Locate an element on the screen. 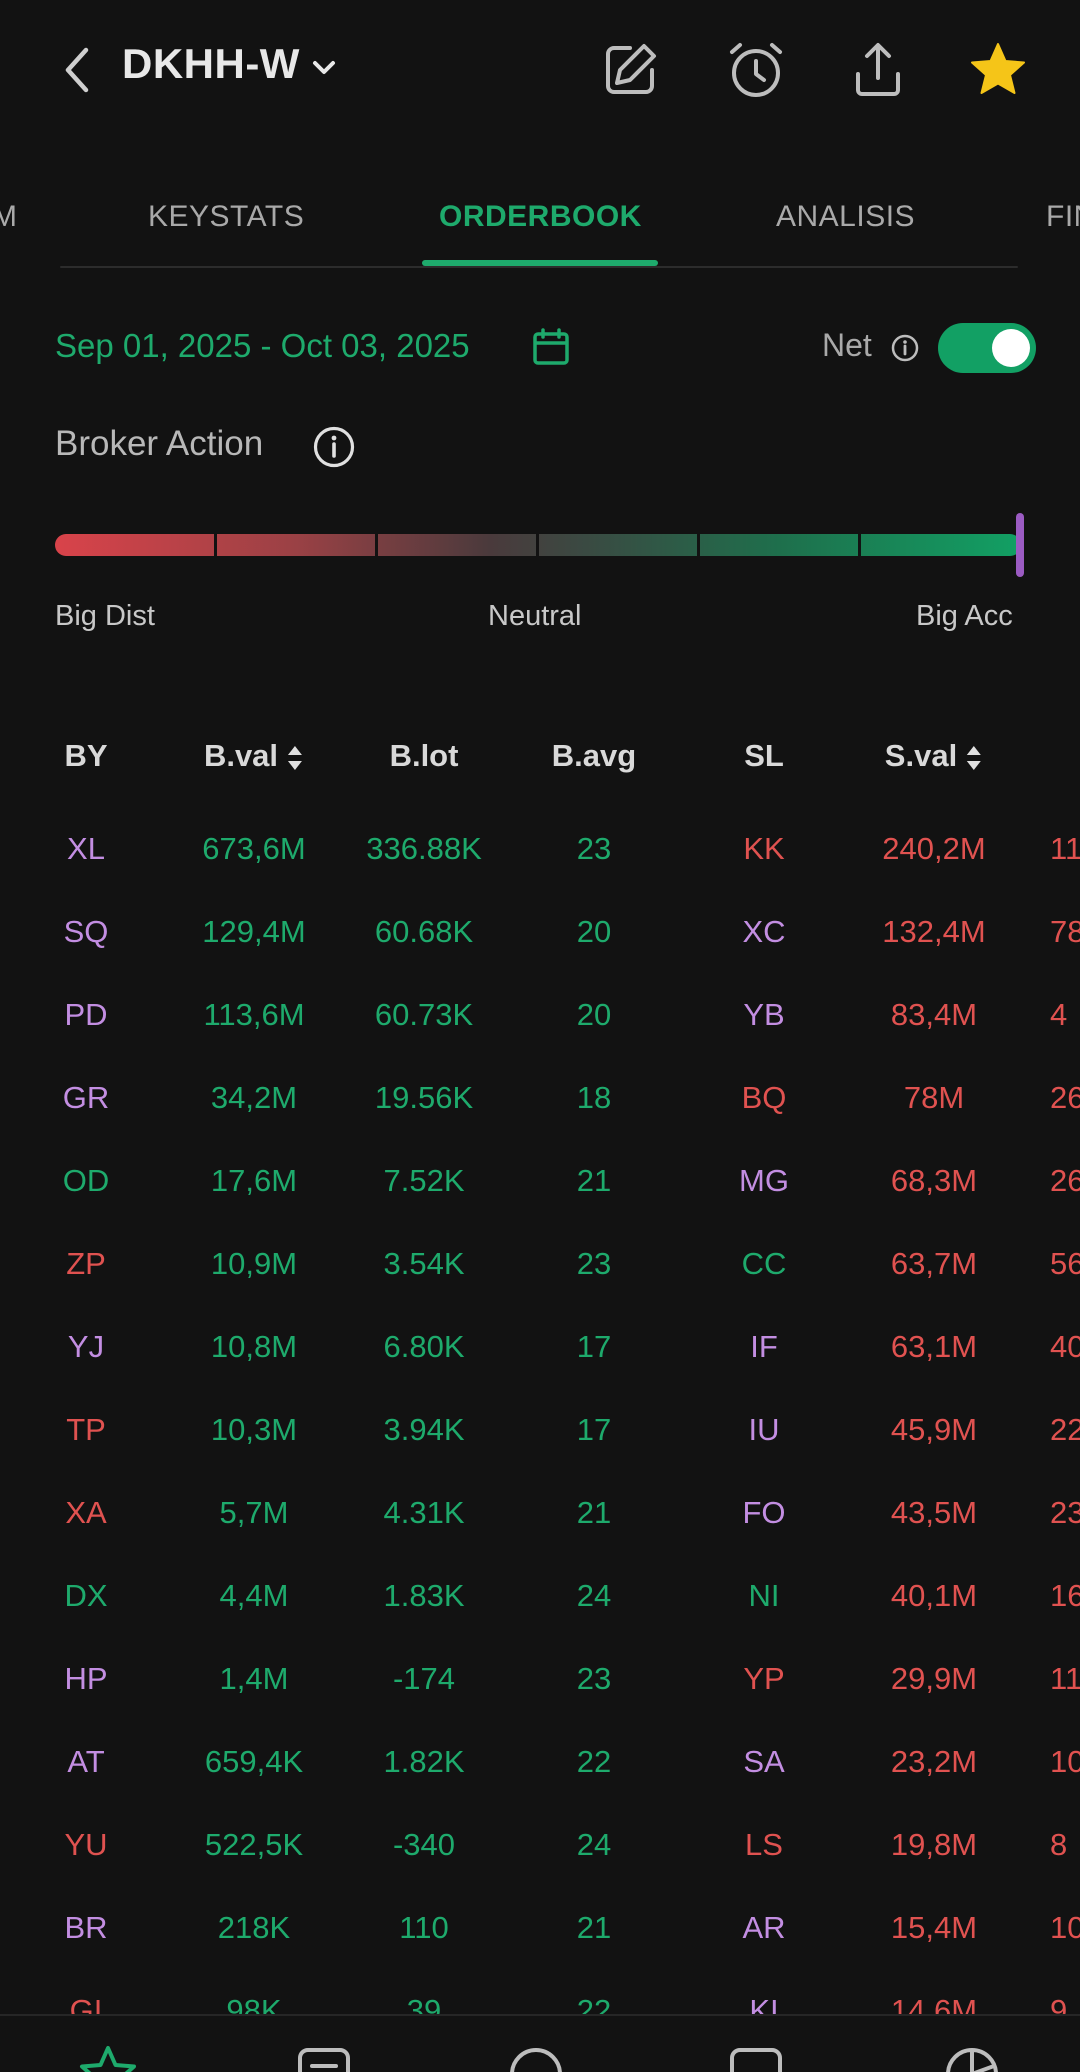 This screenshot has width=1080, height=2072. cell-sval: 132,4M is located at coordinates (934, 931).